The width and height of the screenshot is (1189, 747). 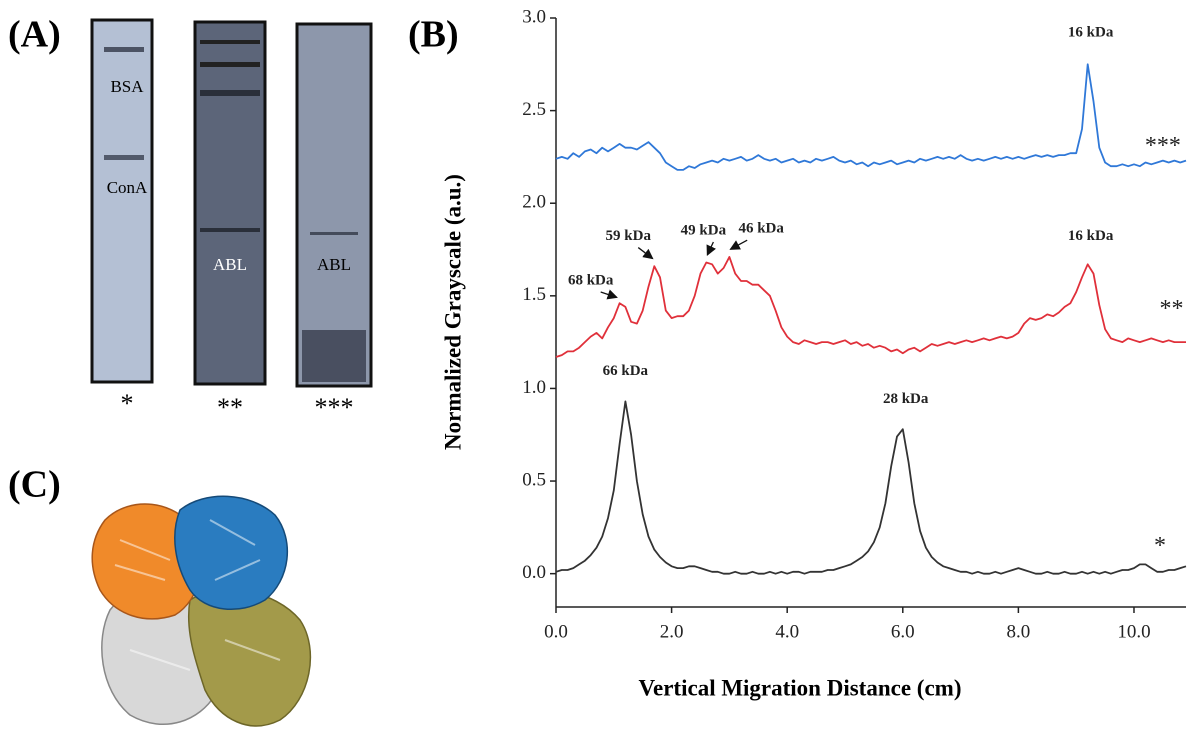 What do you see at coordinates (1019, 631) in the screenshot?
I see `x-tick-label: 8.0` at bounding box center [1019, 631].